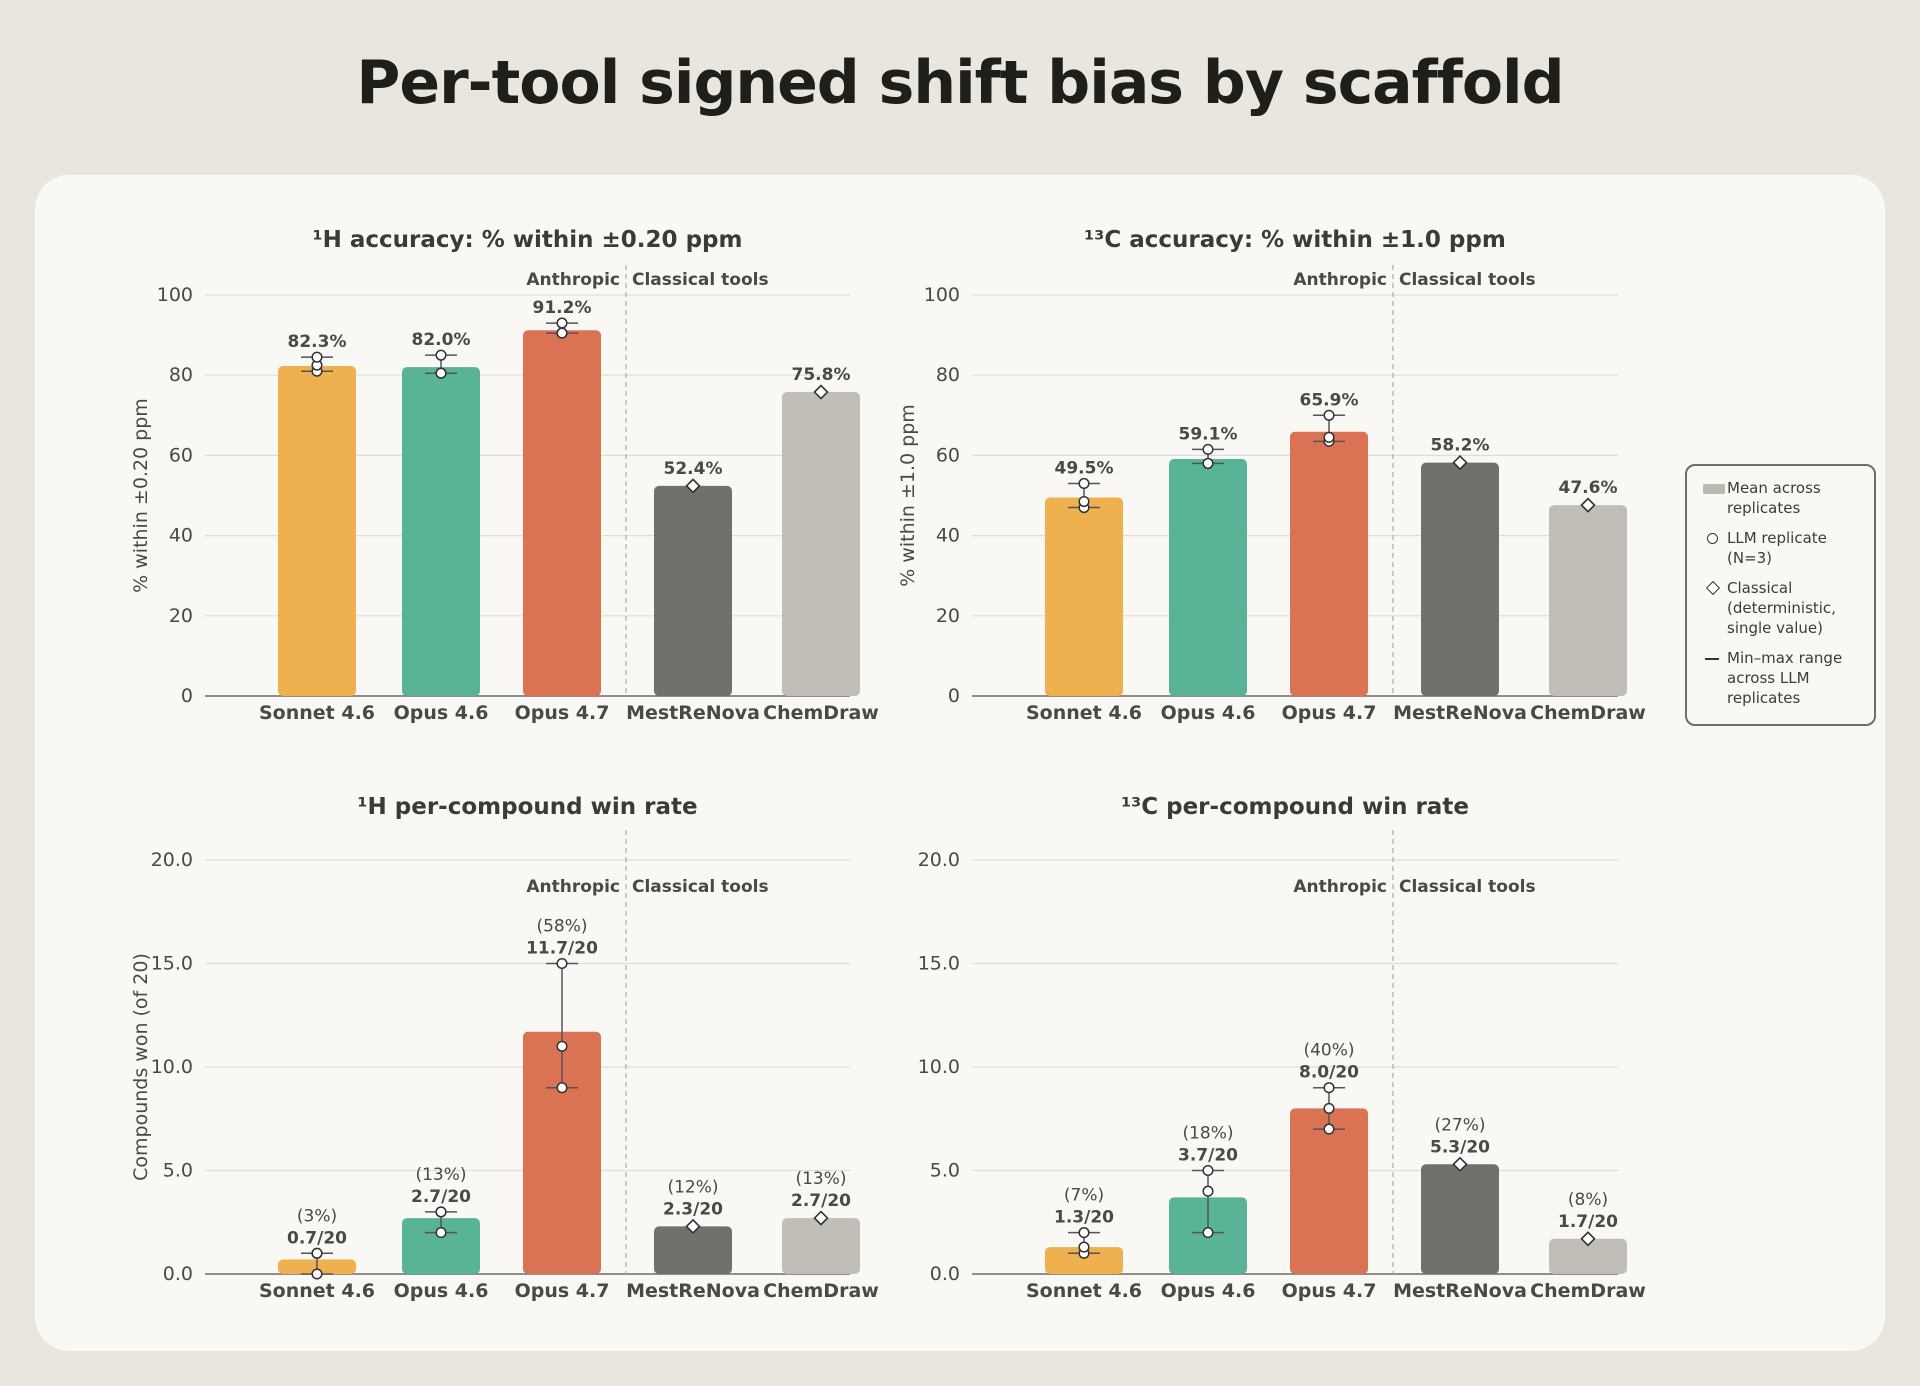 The width and height of the screenshot is (1920, 1386). I want to click on chart-title: Per-tool signed shift bias by scaffold, so click(960, 83).